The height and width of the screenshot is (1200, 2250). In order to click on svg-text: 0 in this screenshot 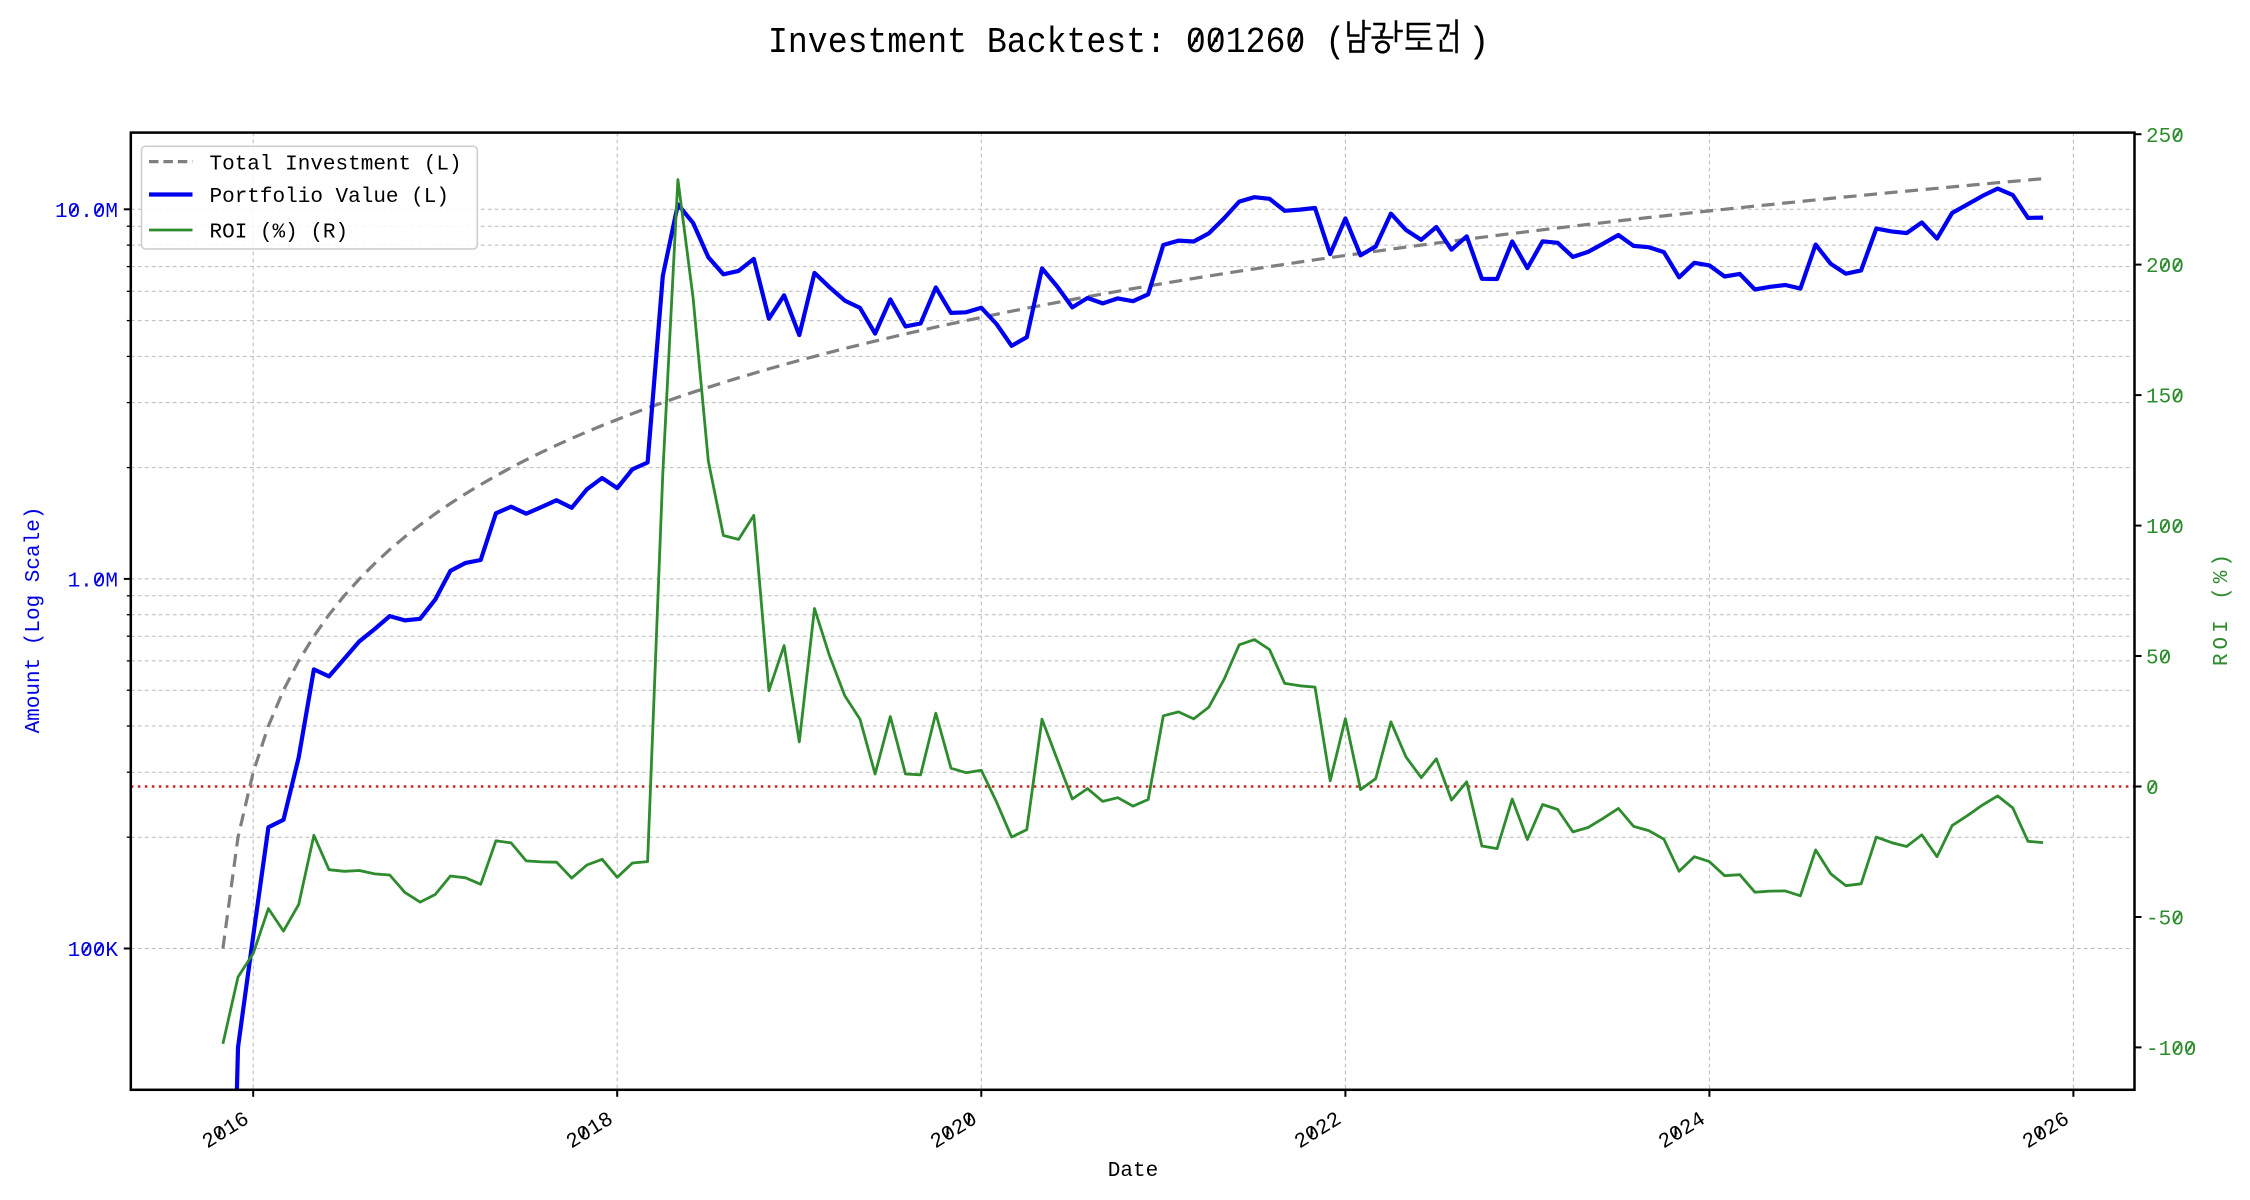, I will do `click(2152, 789)`.